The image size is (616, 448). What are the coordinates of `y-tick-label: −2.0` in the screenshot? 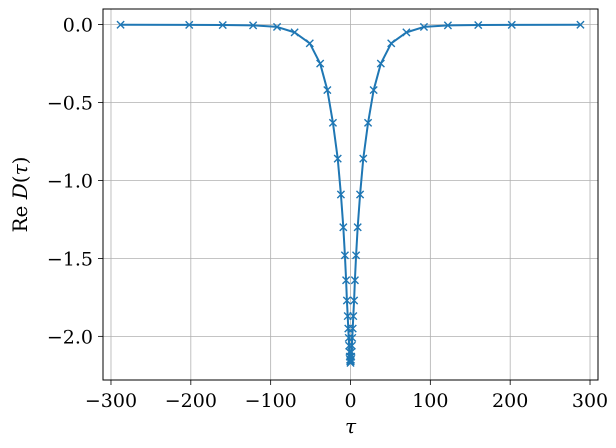 It's located at (70, 337).